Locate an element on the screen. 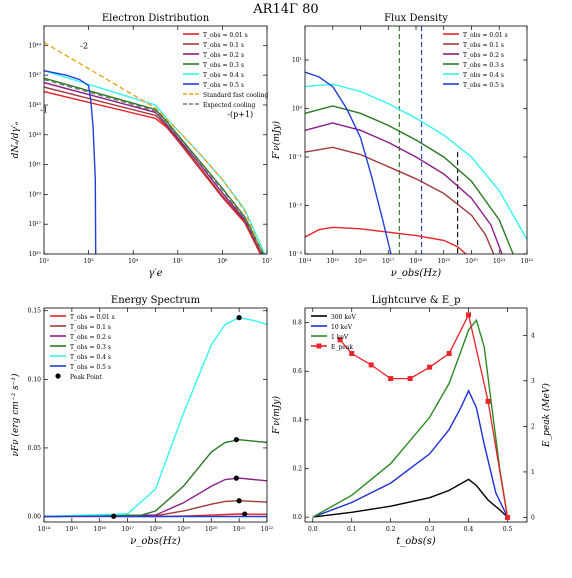  plot-area is located at coordinates (411, 416).